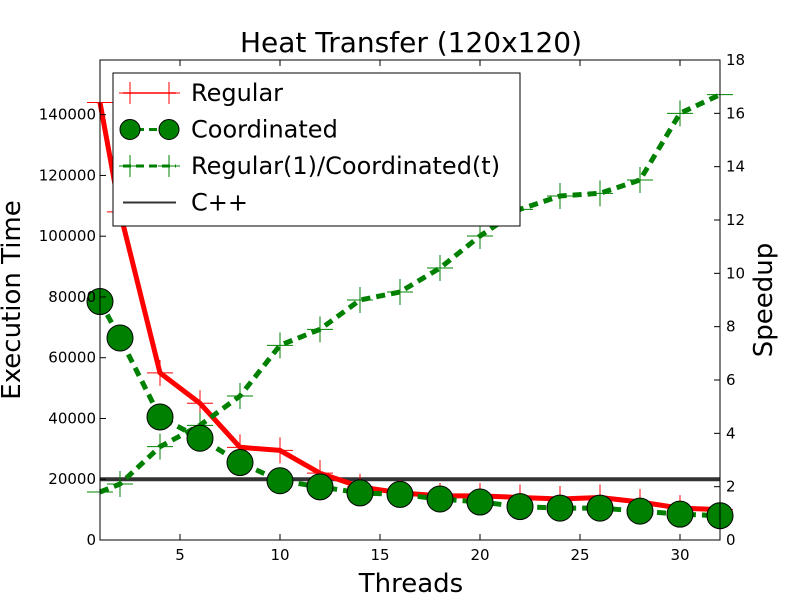 The image size is (800, 600). I want to click on y2-tick-label: 0, so click(731, 540).